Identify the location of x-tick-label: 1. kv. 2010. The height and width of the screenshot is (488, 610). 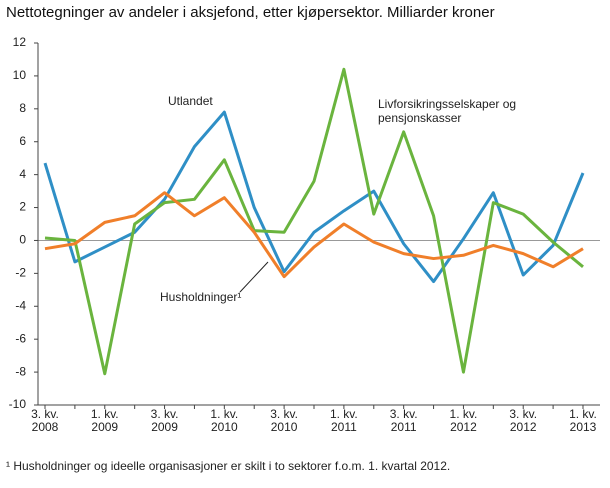
(224, 420).